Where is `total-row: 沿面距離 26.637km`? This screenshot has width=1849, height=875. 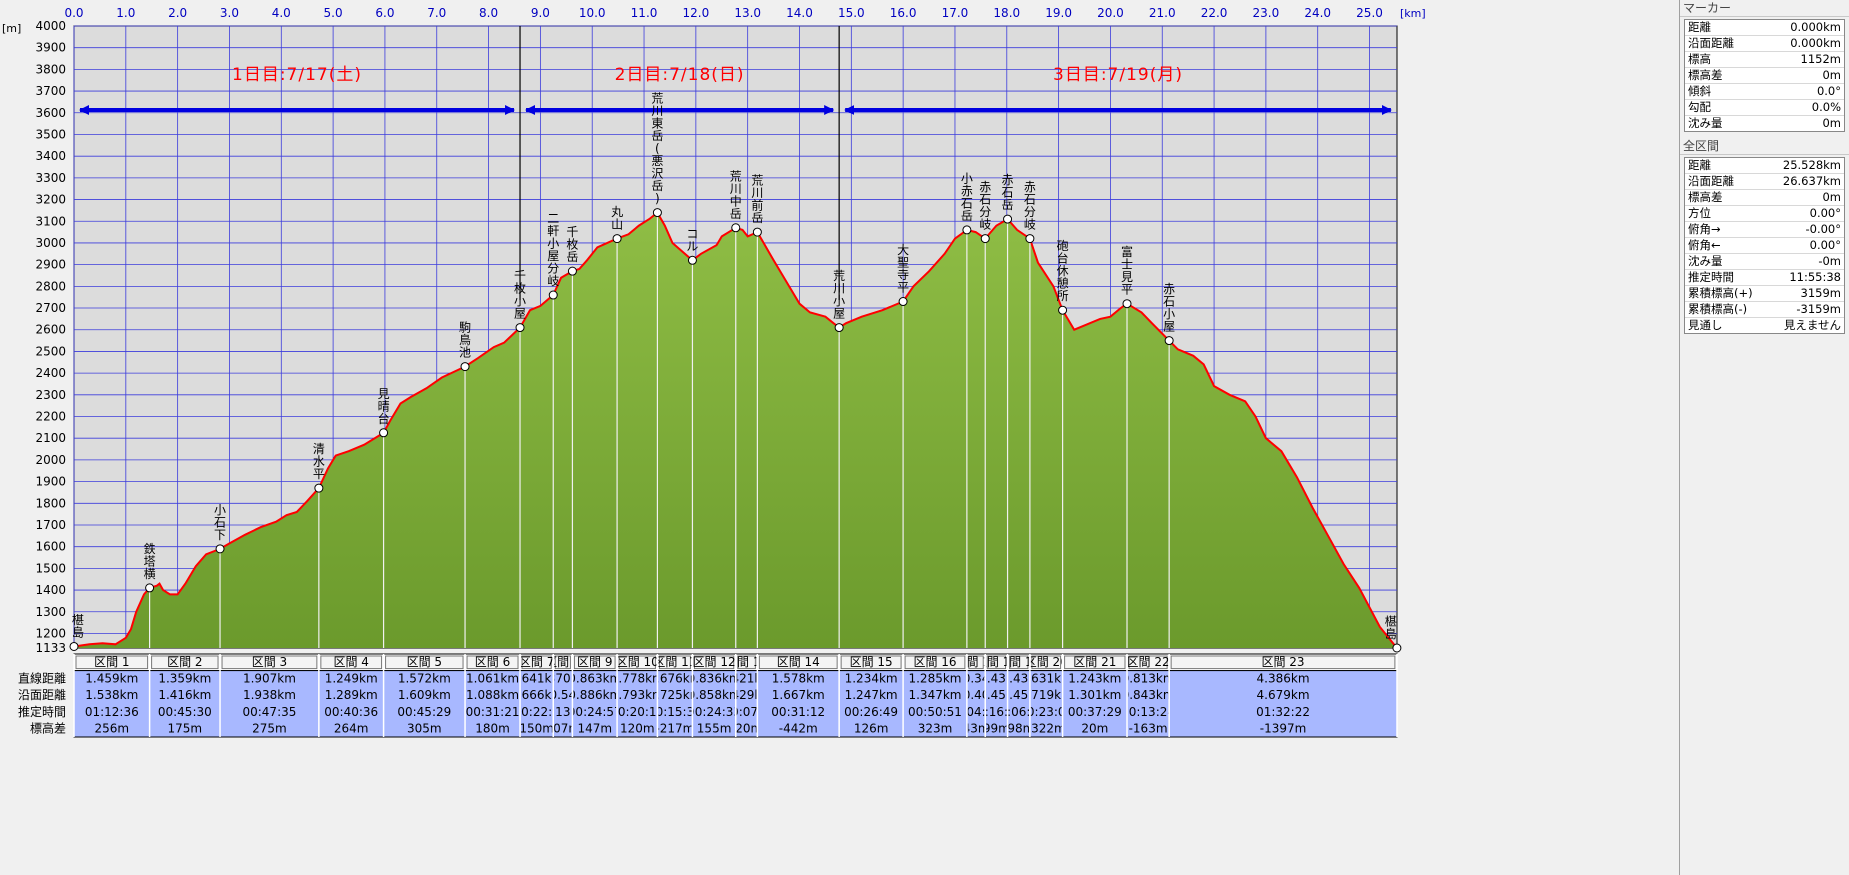
total-row: 沿面距離 26.637km is located at coordinates (1764, 182).